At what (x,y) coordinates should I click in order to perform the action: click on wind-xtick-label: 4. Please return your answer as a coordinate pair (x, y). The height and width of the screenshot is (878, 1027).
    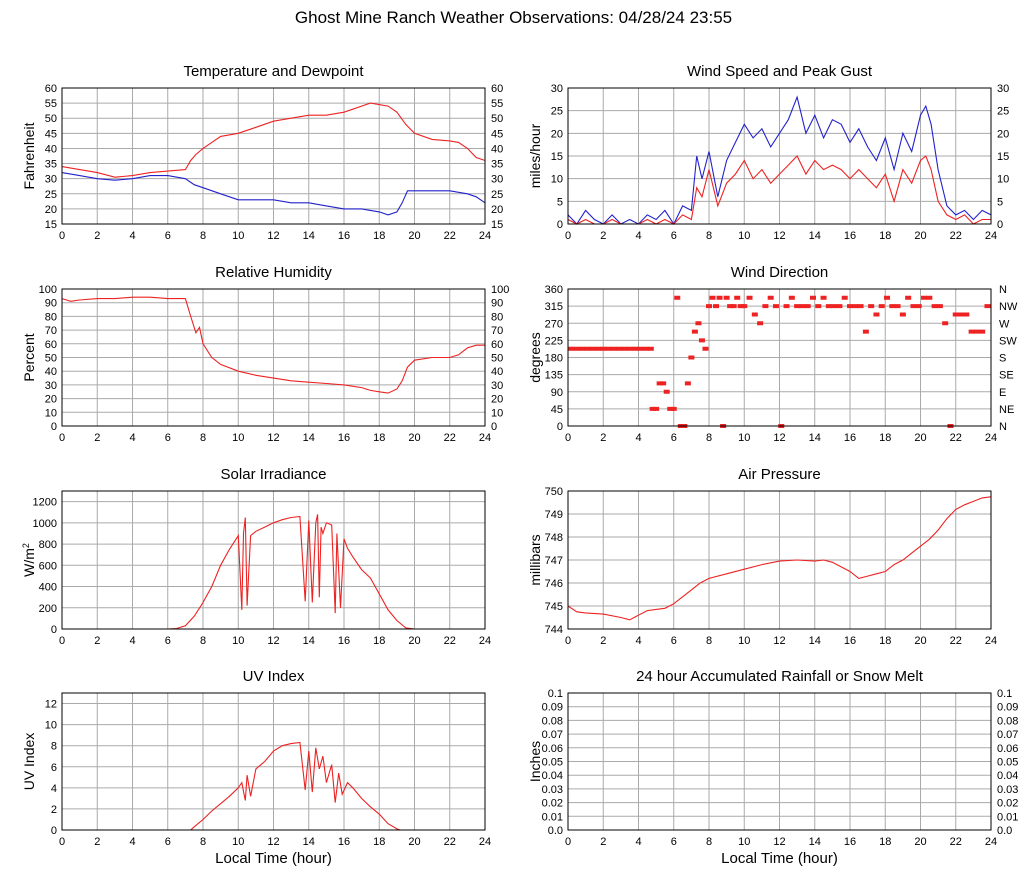
    Looking at the image, I should click on (638, 236).